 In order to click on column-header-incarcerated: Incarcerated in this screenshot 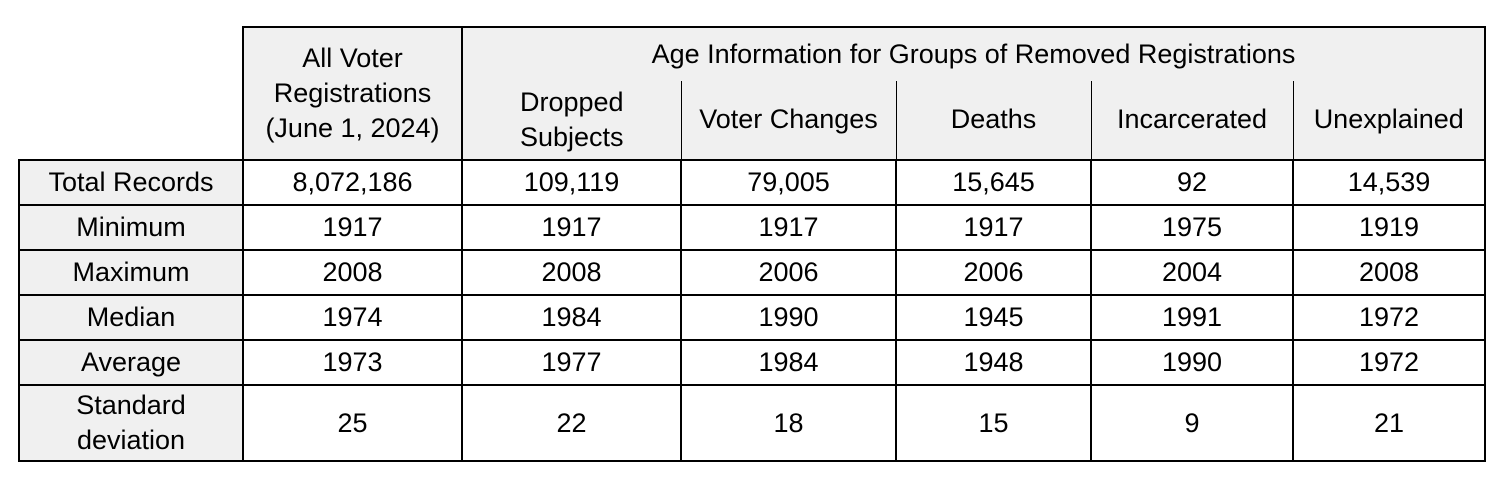, I will do `click(1192, 121)`.